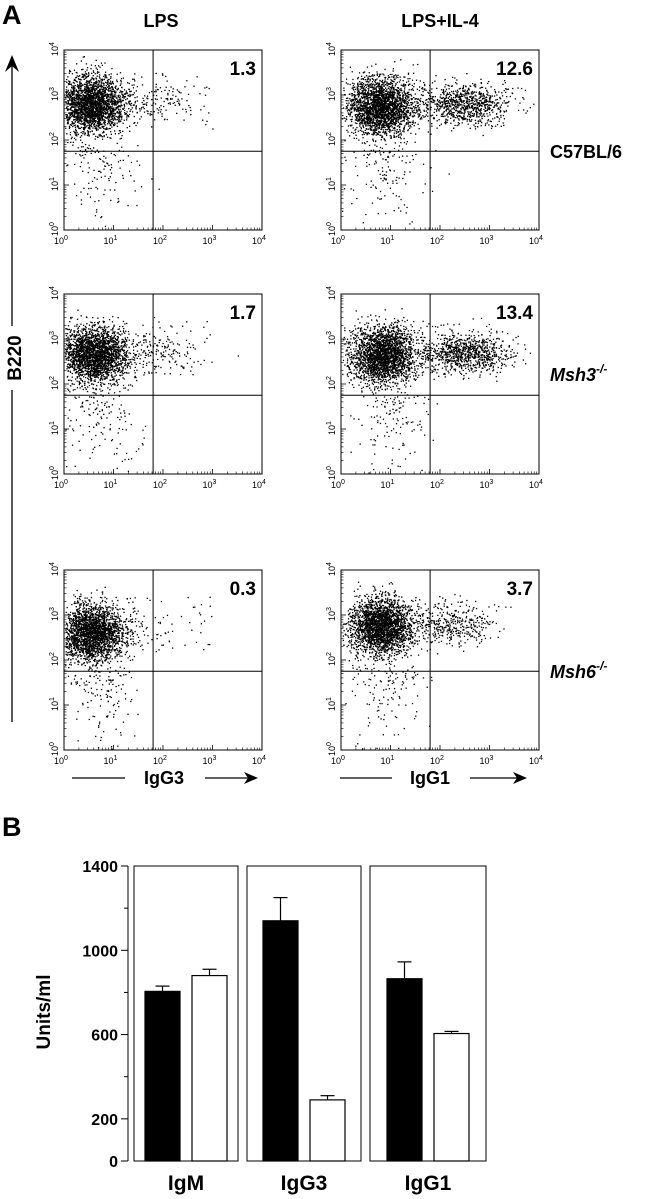 This screenshot has height=1199, width=656. Describe the element at coordinates (578, 670) in the screenshot. I see `strain-label-msh6: Msh6-/-` at that location.